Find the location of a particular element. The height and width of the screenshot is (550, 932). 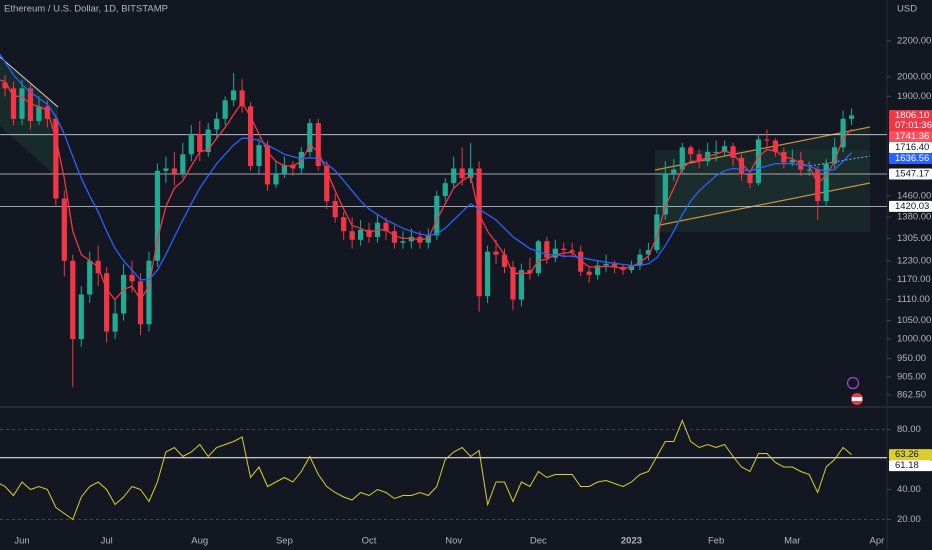

y-tick-label: 2200.00 is located at coordinates (914, 40).